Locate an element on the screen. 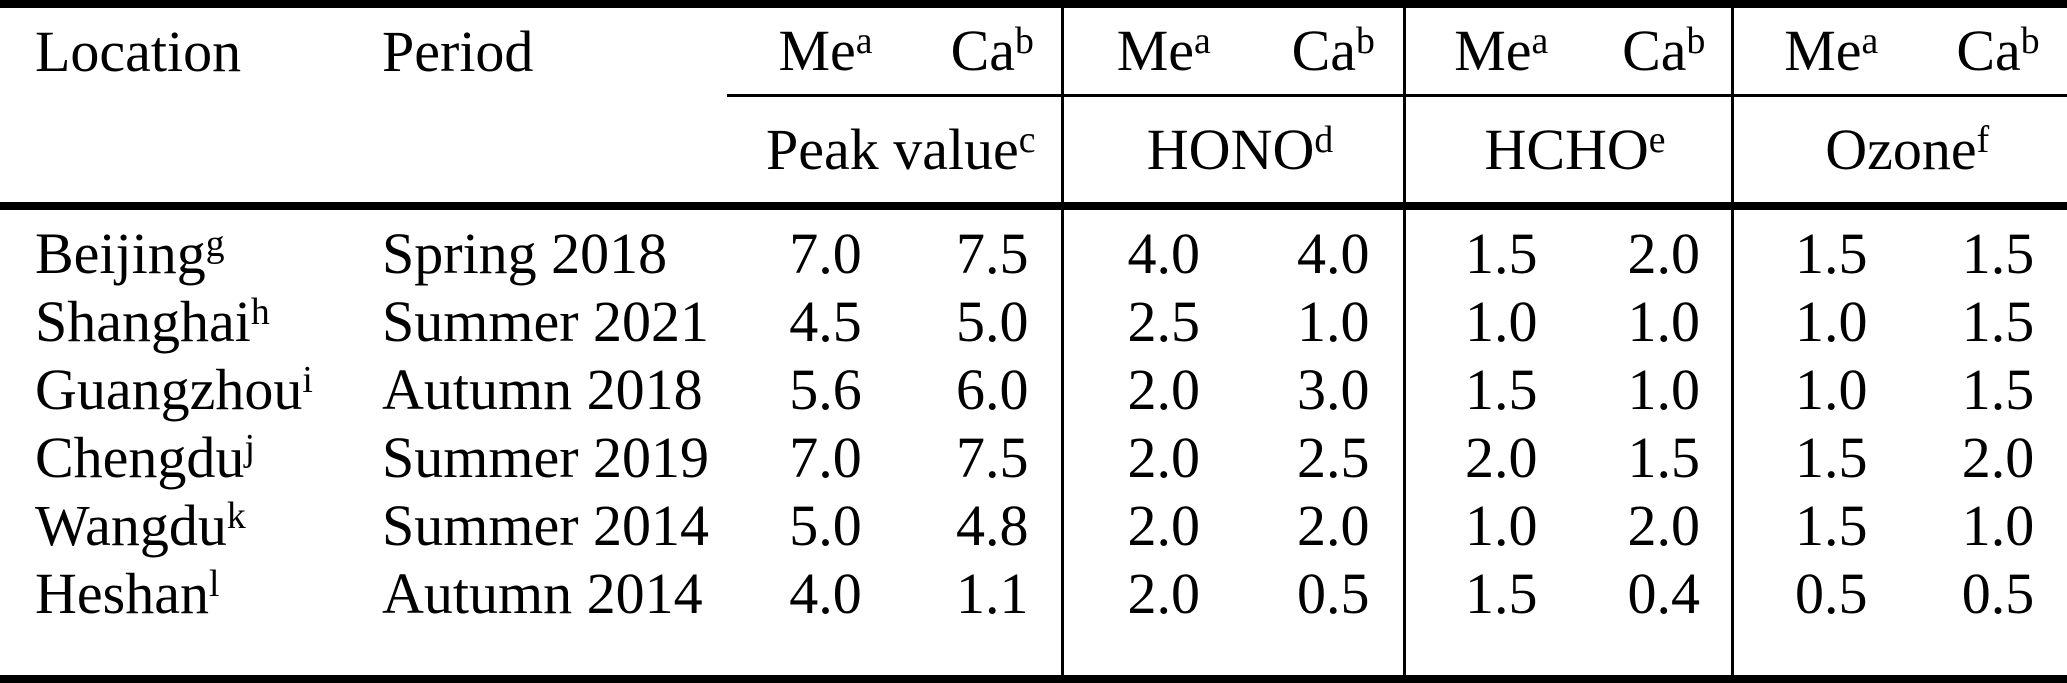  location-footnote-mark: k is located at coordinates (236, 515).